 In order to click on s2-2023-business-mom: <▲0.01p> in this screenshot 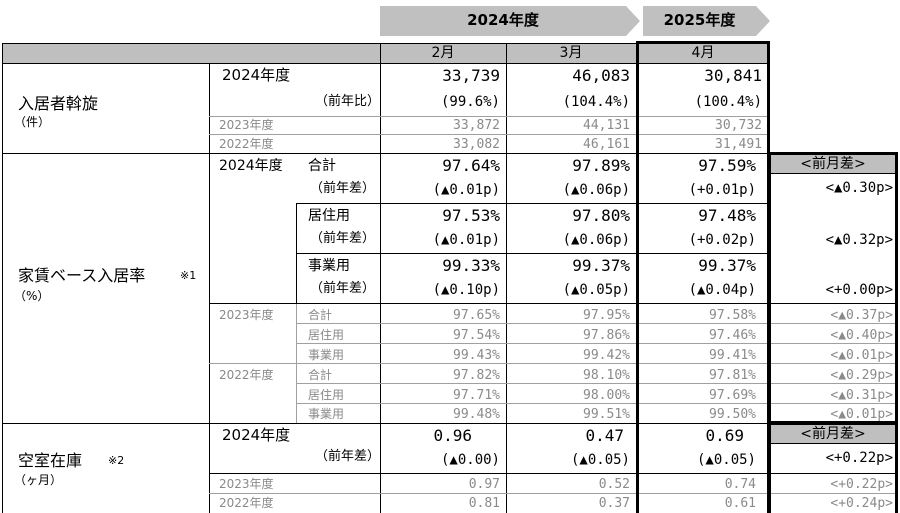, I will do `click(861, 355)`.